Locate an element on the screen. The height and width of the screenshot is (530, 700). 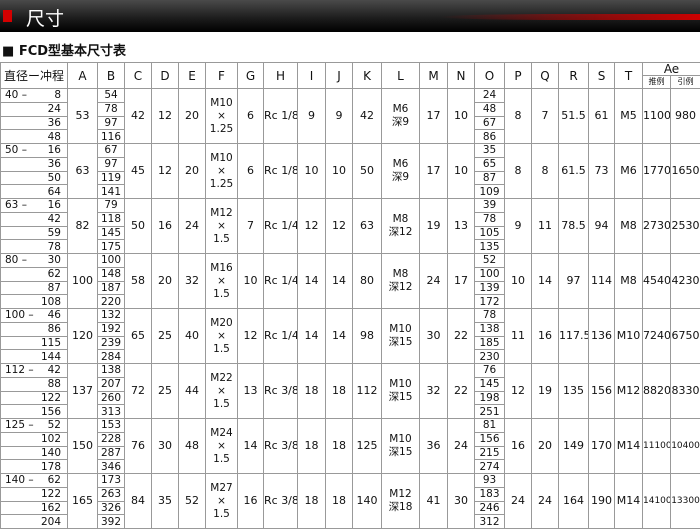
value: 78.5 is located at coordinates (573, 225).